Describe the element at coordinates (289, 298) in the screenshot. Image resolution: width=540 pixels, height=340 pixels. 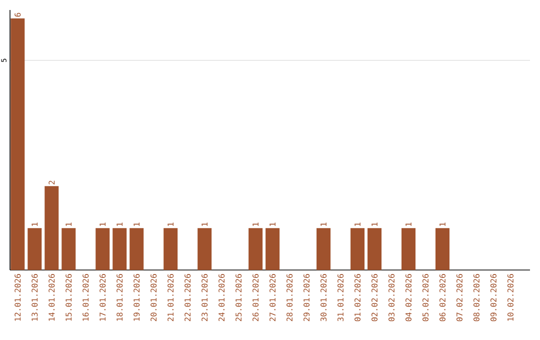
I see `x-tick-label: 28.01.2026` at that location.